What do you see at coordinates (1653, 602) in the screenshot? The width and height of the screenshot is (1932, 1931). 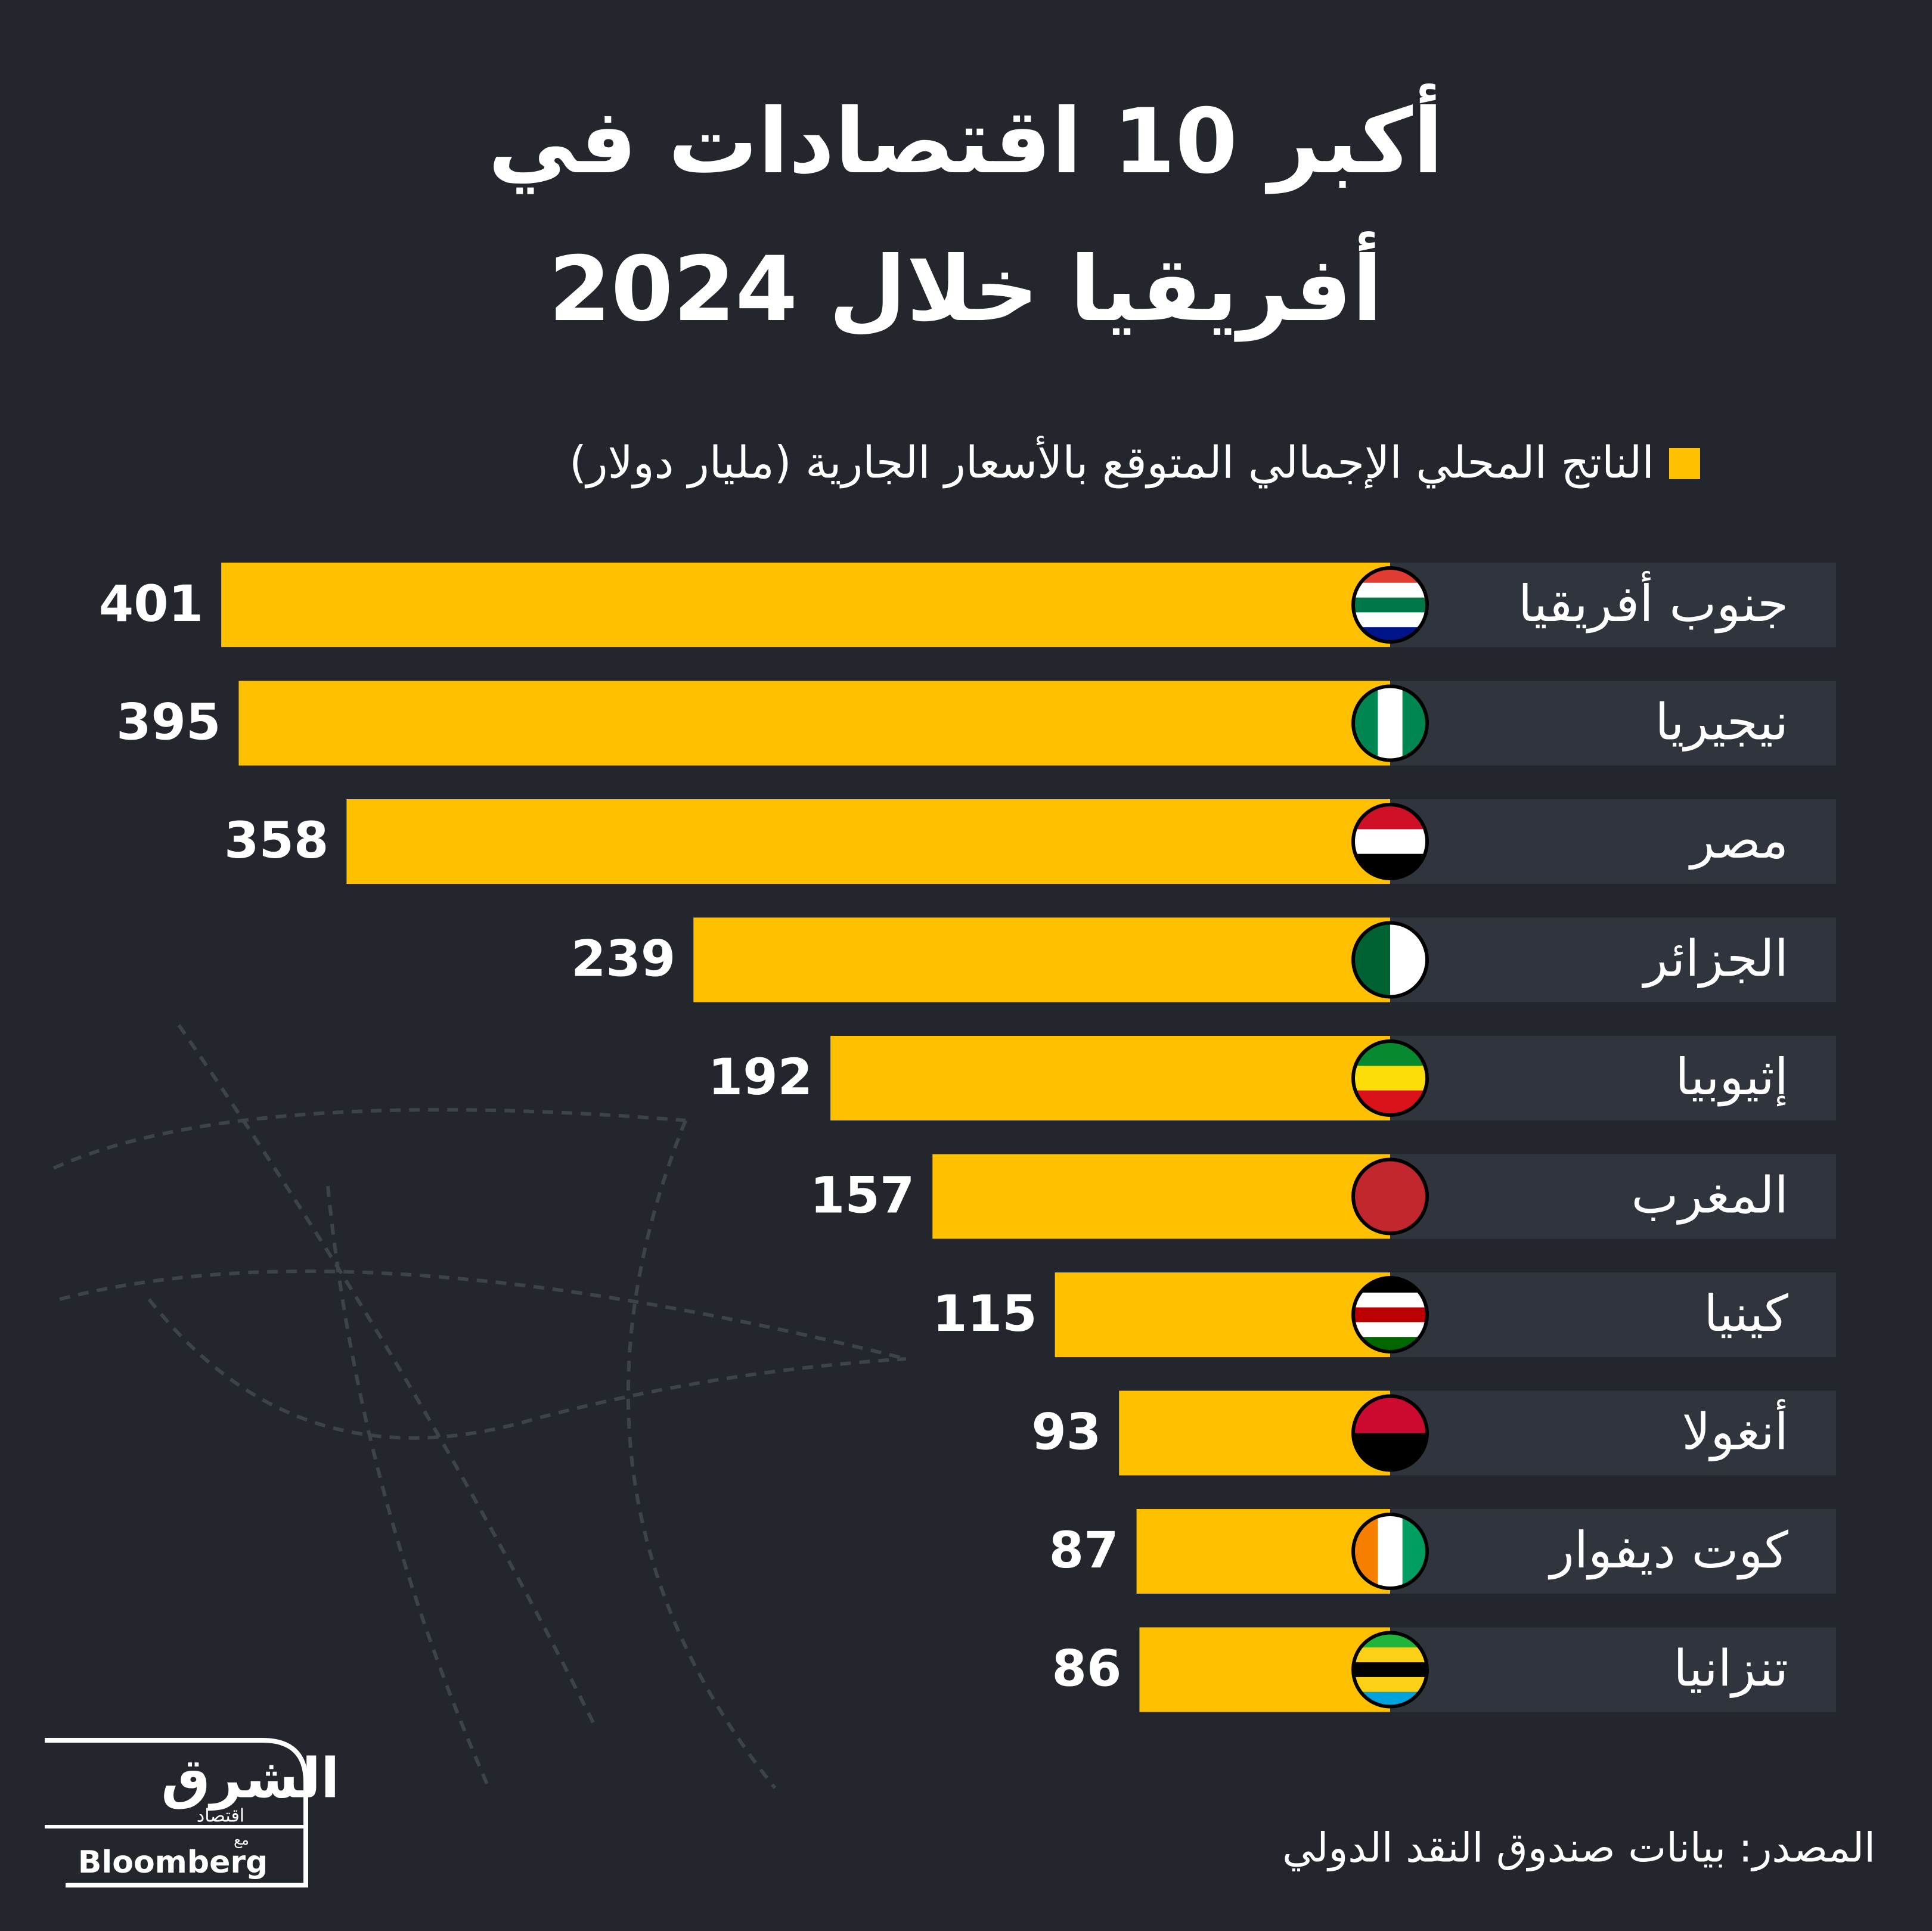 I see `category-label: جنوب أفريقيا` at bounding box center [1653, 602].